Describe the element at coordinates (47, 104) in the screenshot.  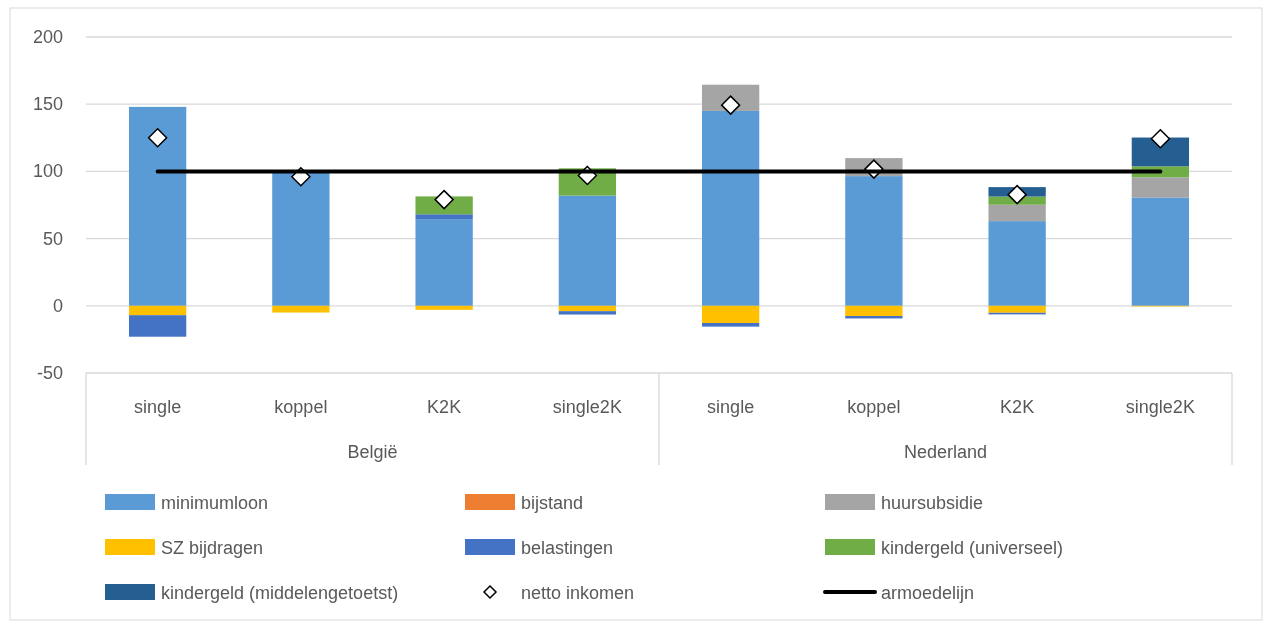
I see `y-tick-label: 150` at that location.